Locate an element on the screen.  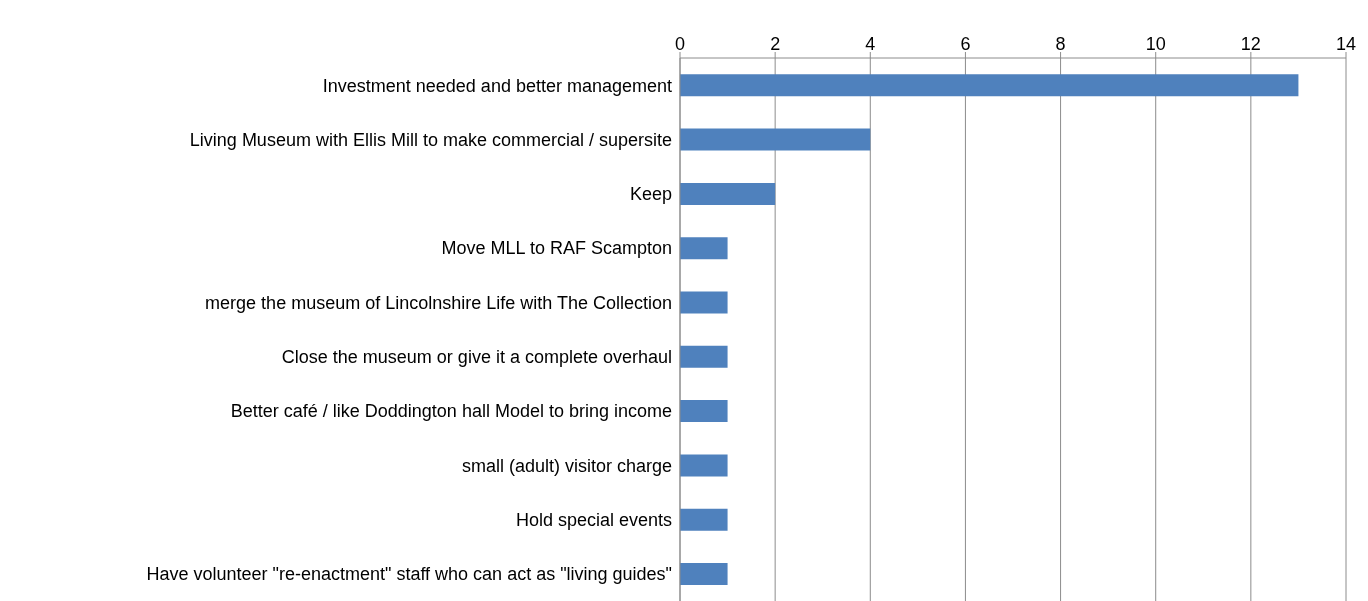
x-tick-label: 12 is located at coordinates (1250, 44).